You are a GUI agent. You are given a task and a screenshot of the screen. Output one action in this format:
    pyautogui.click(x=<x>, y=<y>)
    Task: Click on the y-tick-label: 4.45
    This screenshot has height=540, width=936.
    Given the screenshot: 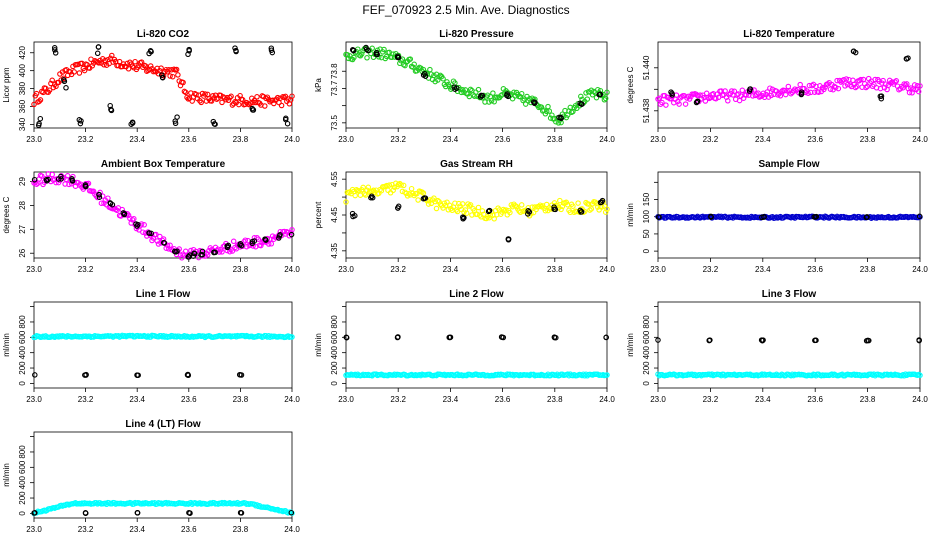 What is the action you would take?
    pyautogui.click(x=334, y=215)
    